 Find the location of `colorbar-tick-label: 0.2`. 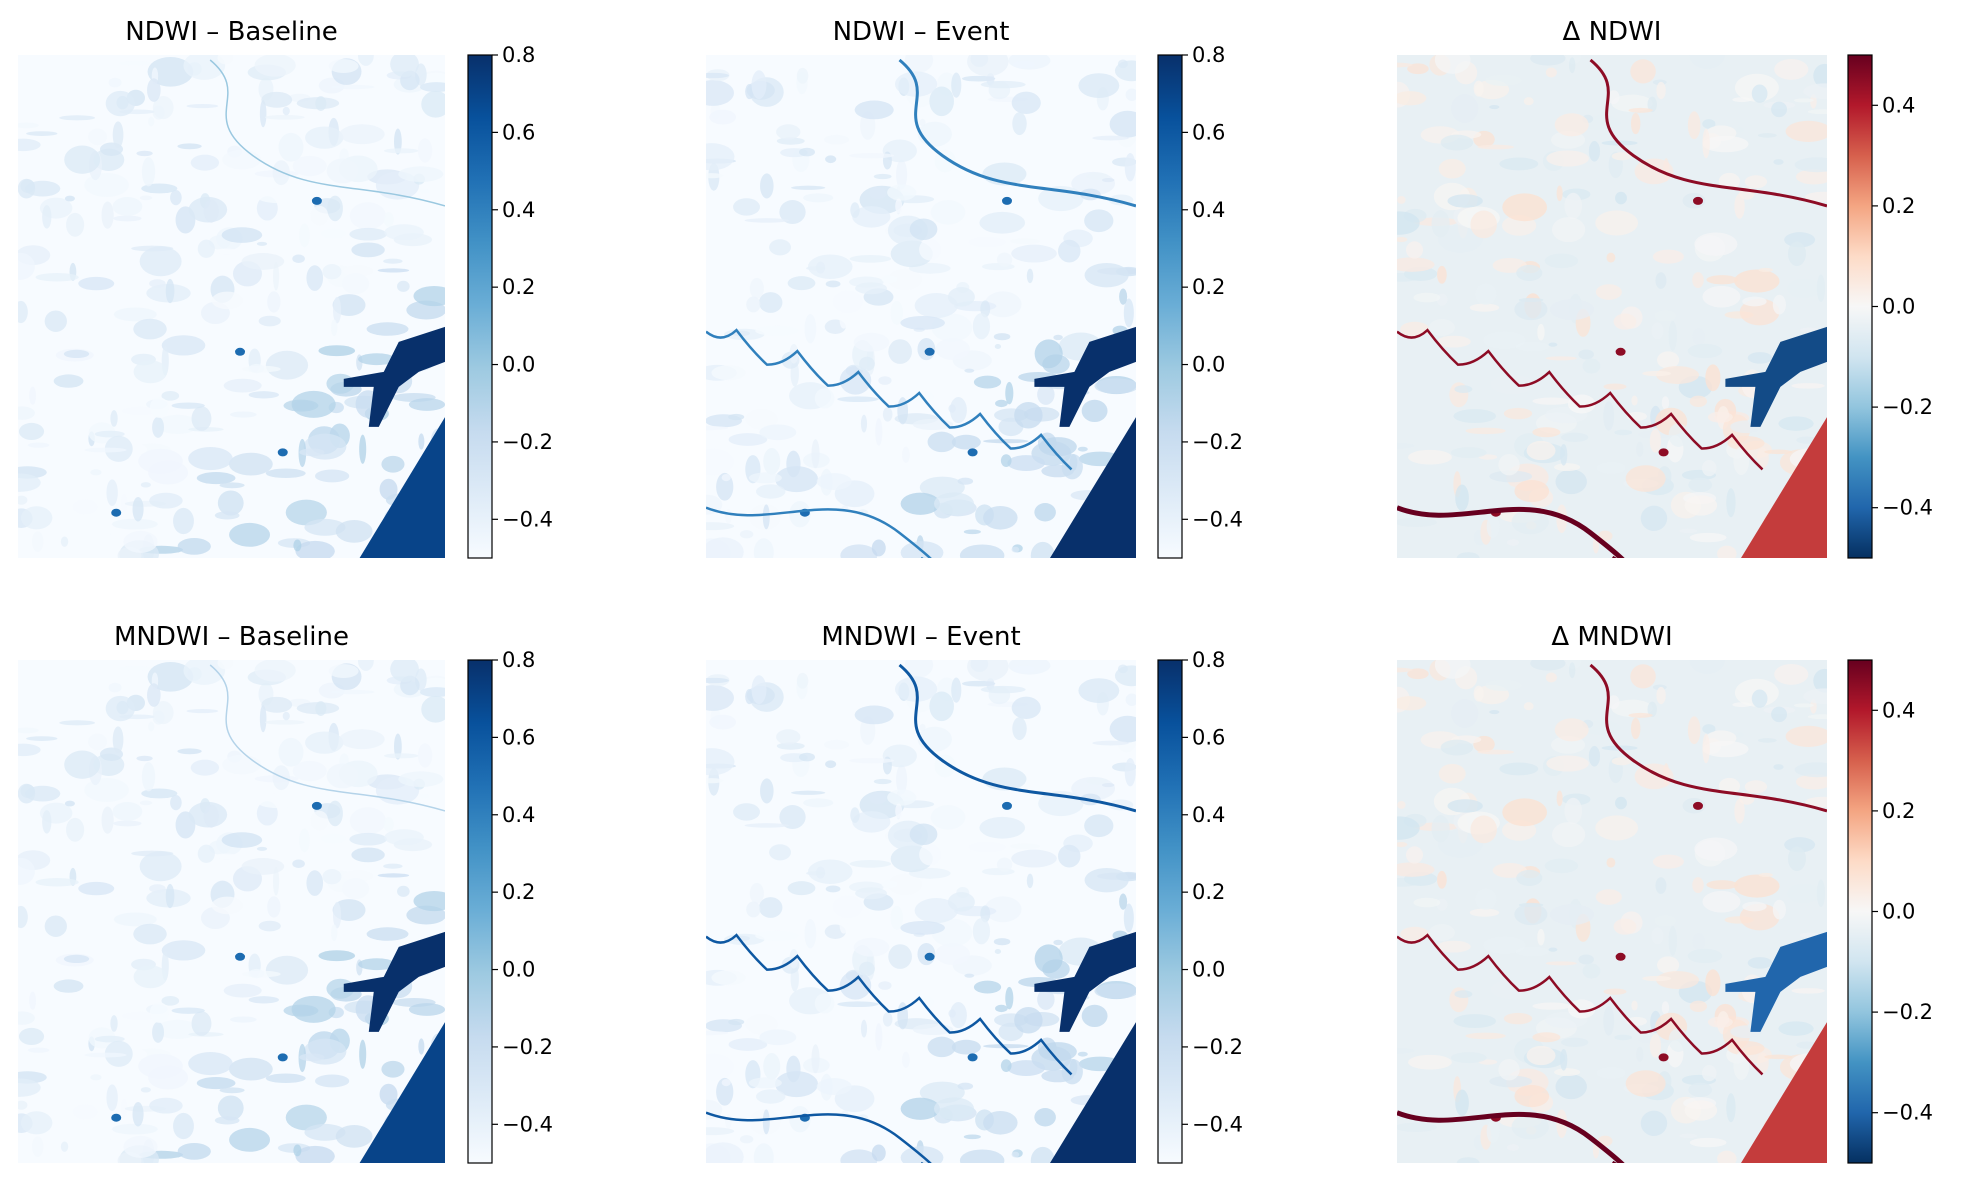

colorbar-tick-label: 0.2 is located at coordinates (1208, 892).